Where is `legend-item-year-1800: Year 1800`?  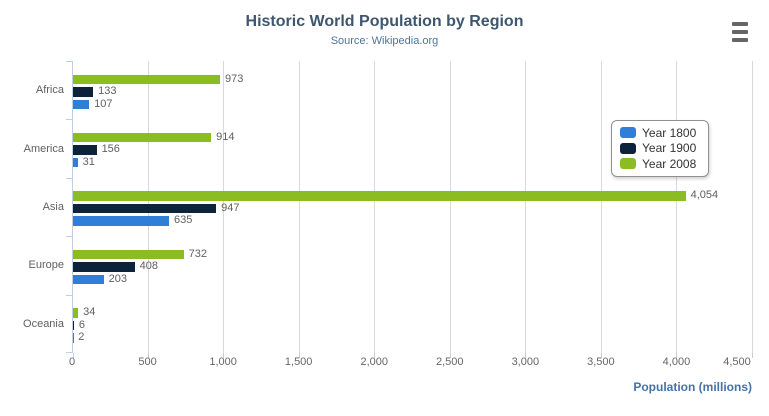 legend-item-year-1800: Year 1800 is located at coordinates (658, 133).